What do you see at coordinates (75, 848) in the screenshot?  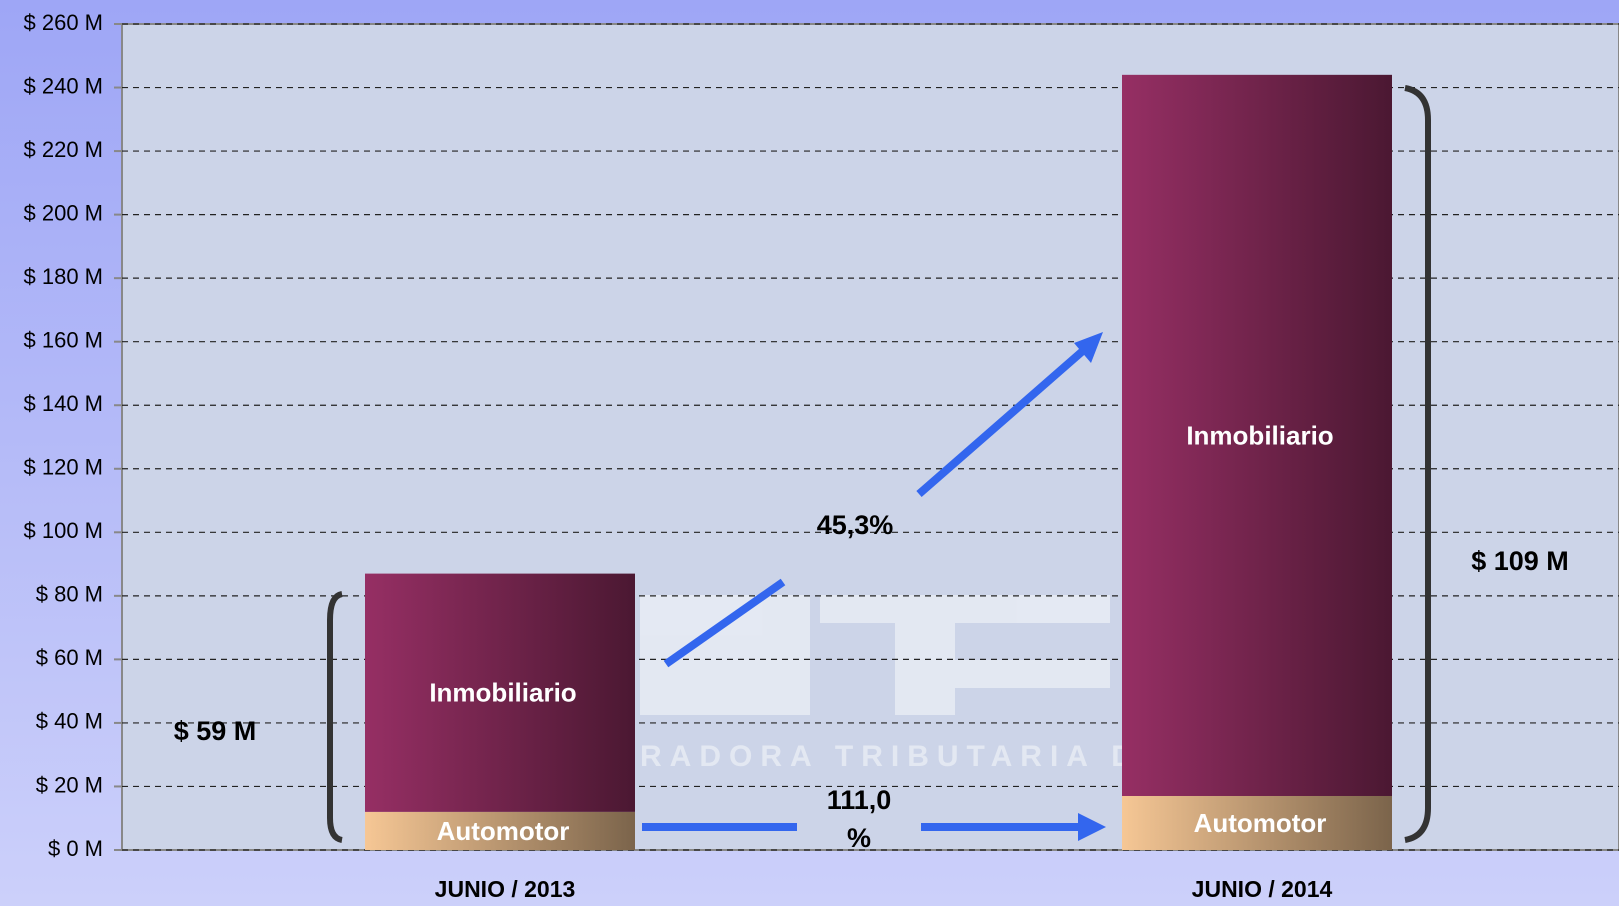 I see `y-tick-label: $ 0 M` at bounding box center [75, 848].